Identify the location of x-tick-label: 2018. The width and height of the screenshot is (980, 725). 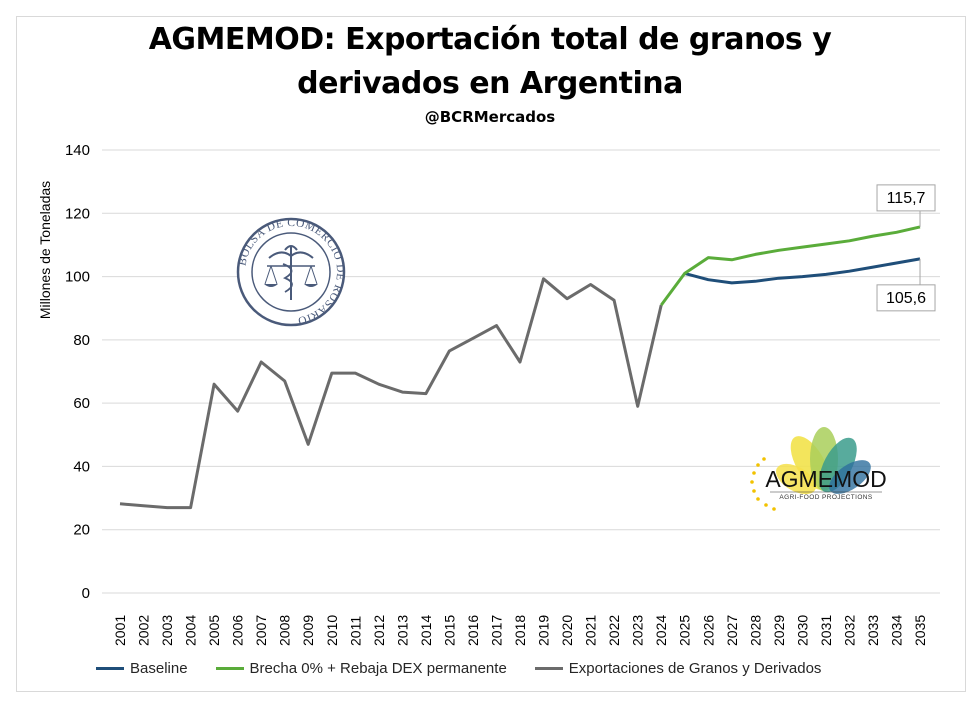
(520, 630).